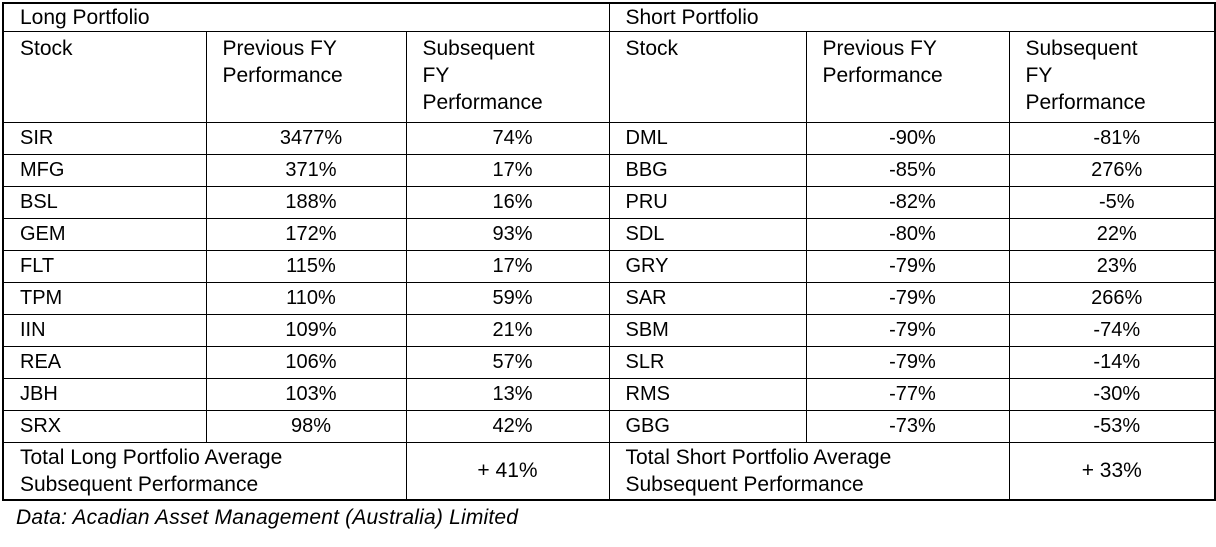  What do you see at coordinates (507, 426) in the screenshot?
I see `long-subsequent-cell: 42%` at bounding box center [507, 426].